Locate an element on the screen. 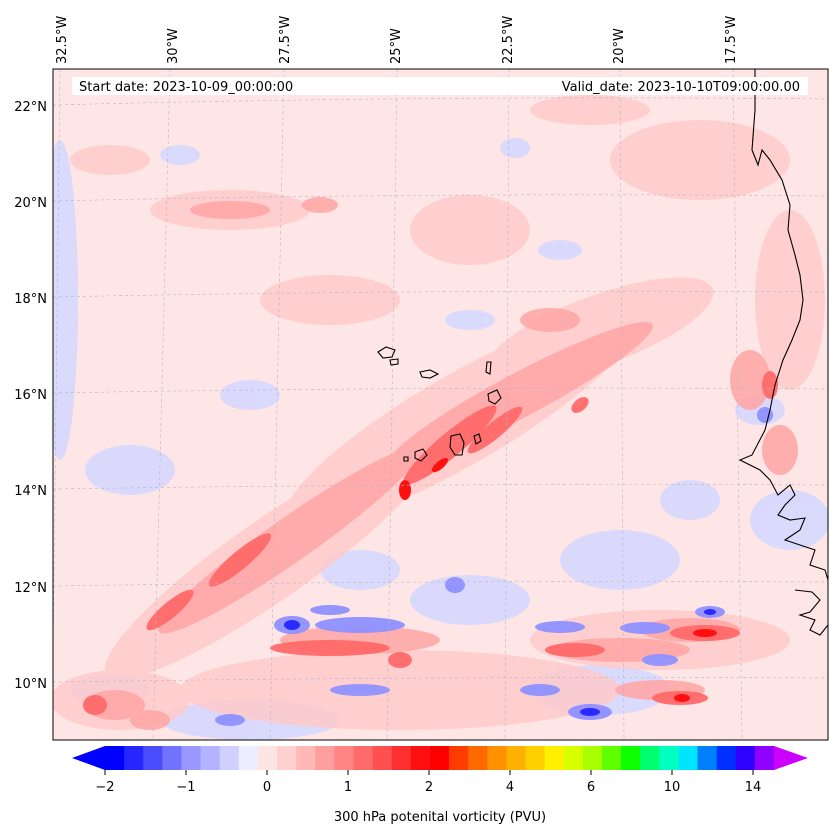 This screenshot has height=836, width=837. lon-label: 17.5°W is located at coordinates (731, 40).